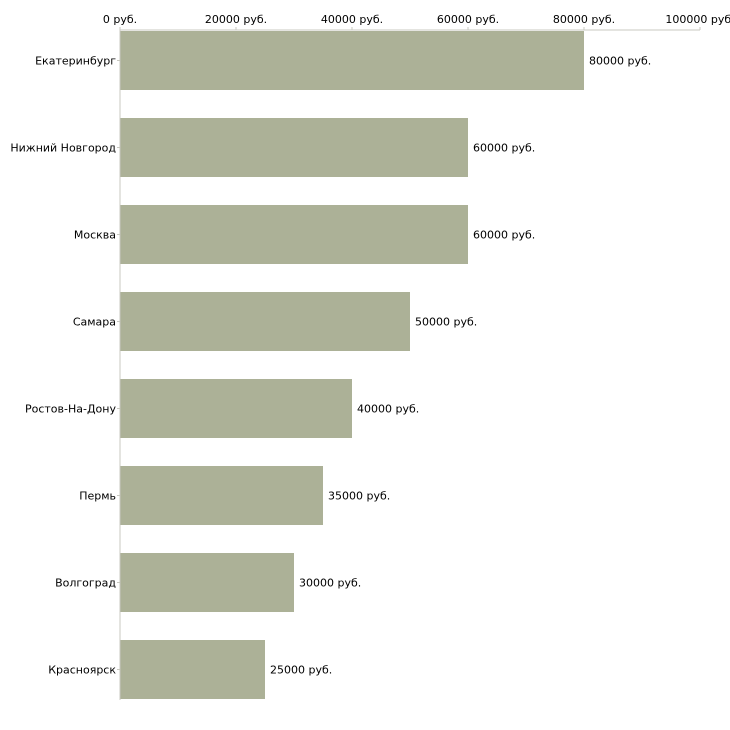  What do you see at coordinates (63, 148) in the screenshot?
I see `y-tick-label: Нижний Новгород` at bounding box center [63, 148].